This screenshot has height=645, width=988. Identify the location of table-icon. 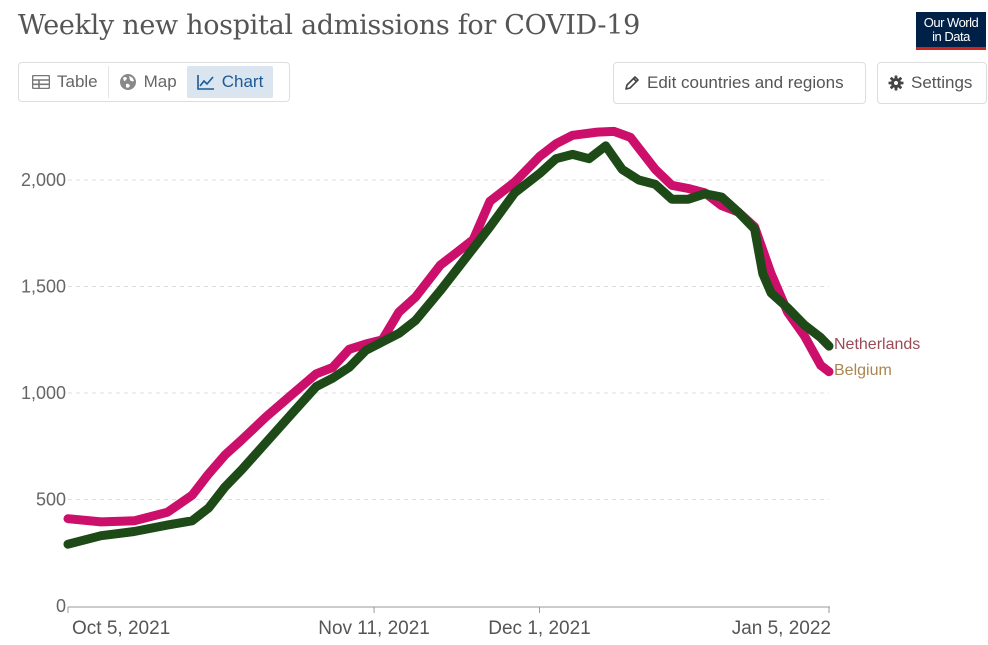
(41, 82).